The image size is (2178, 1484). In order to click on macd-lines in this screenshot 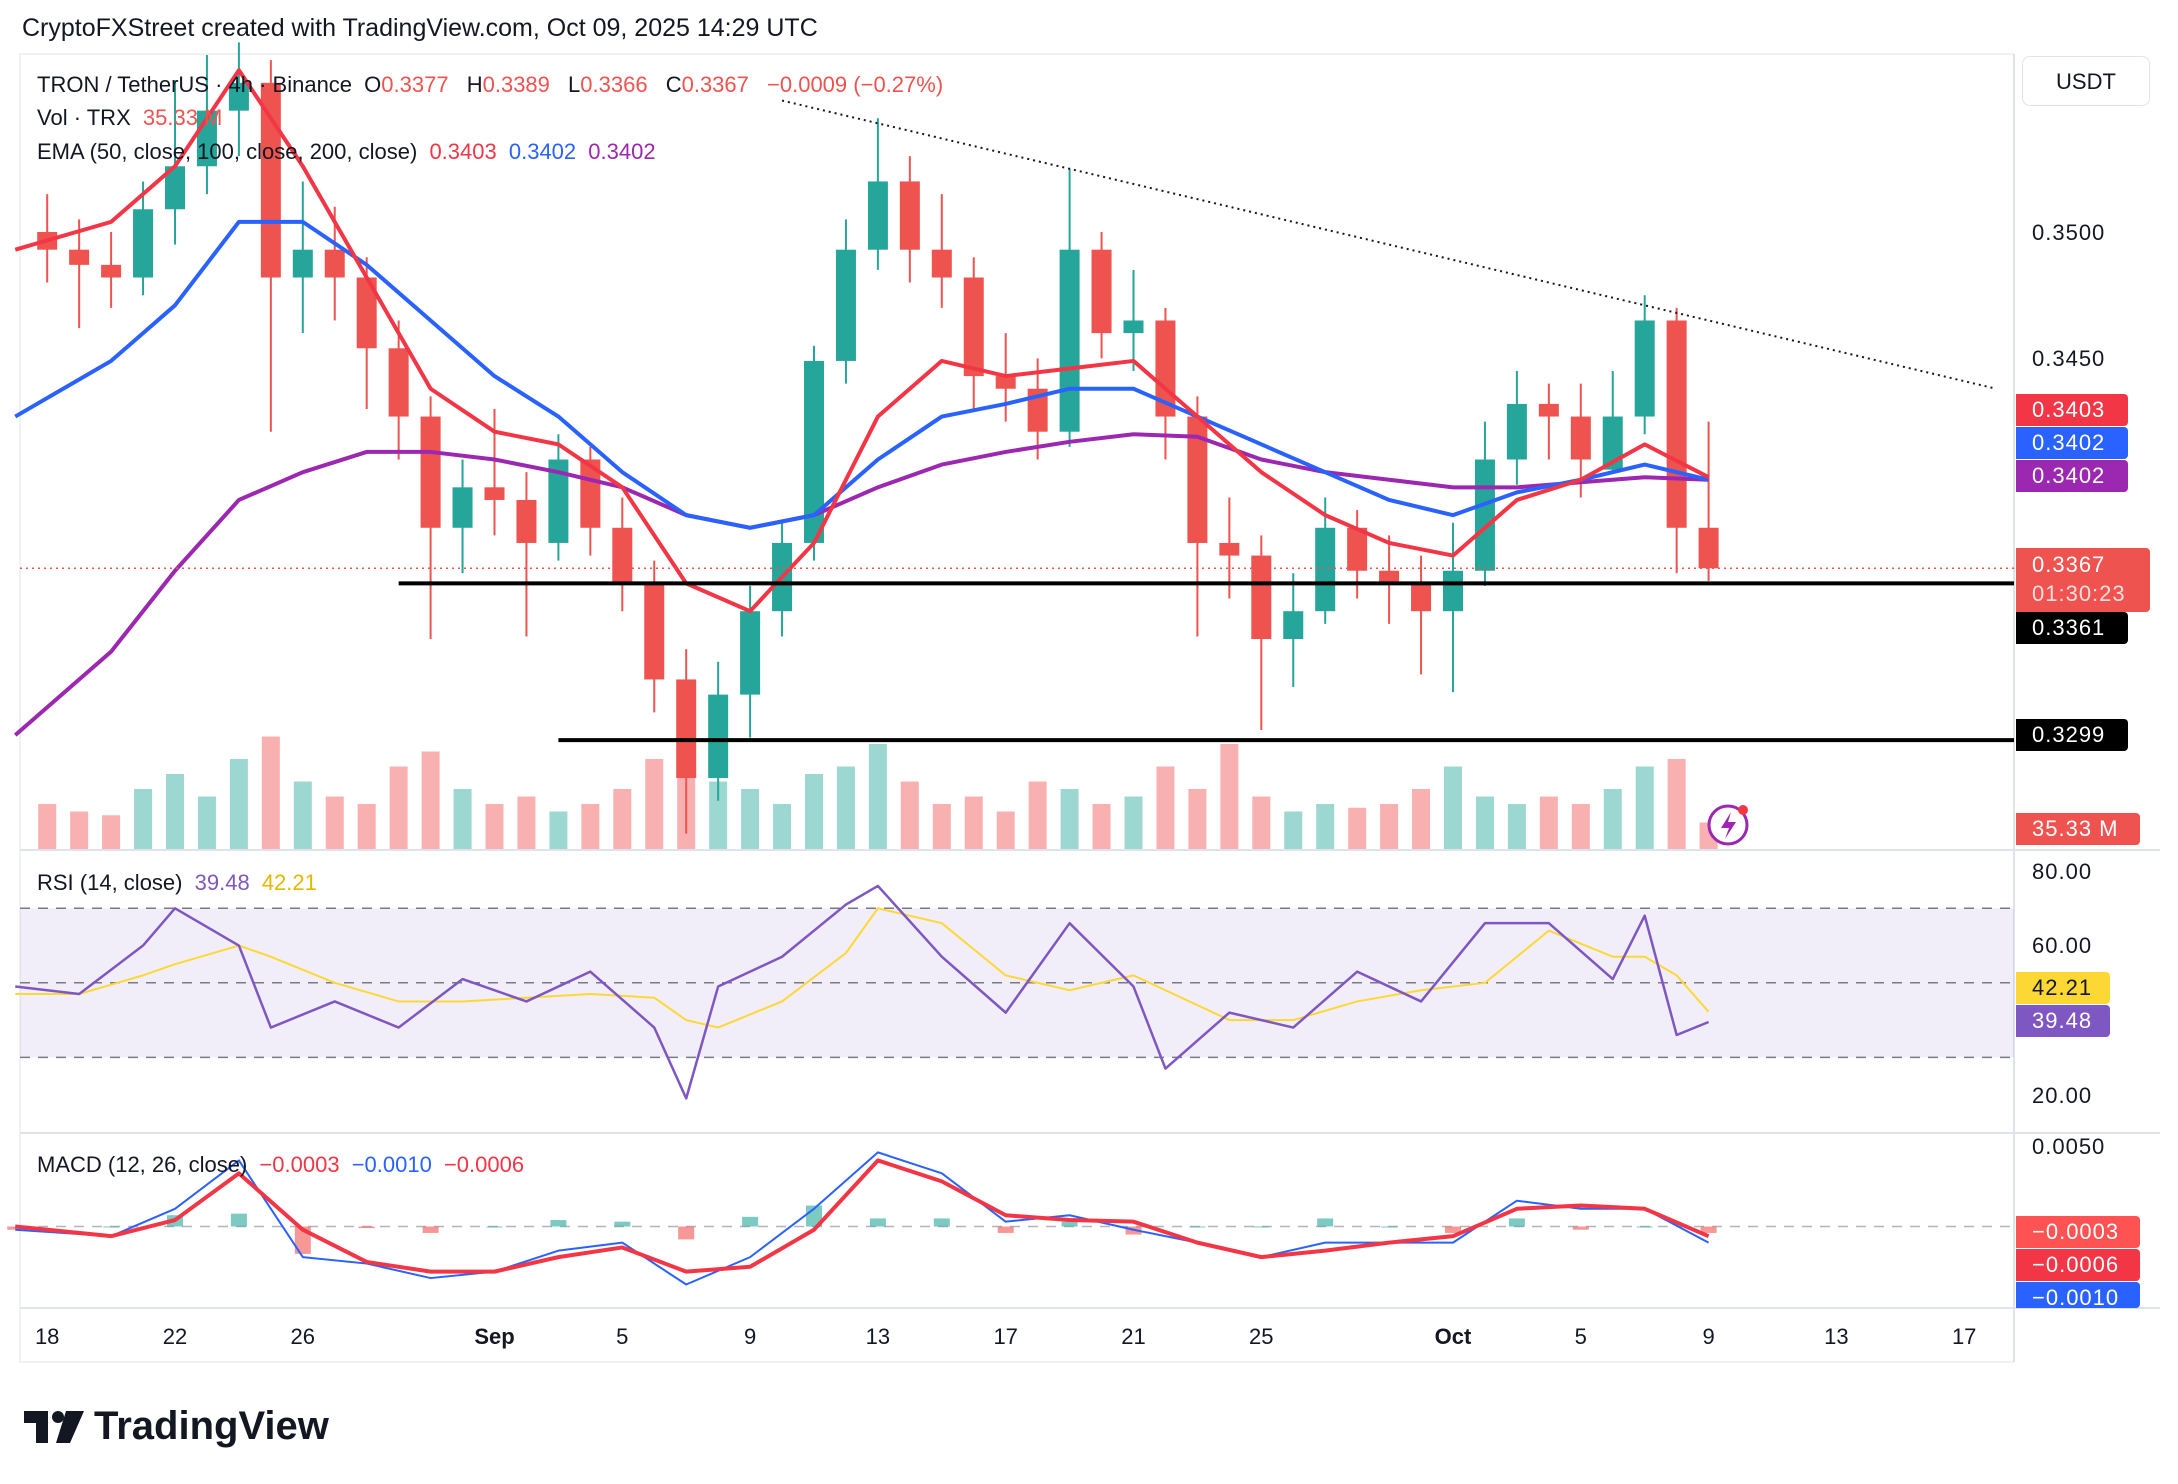, I will do `click(862, 1218)`.